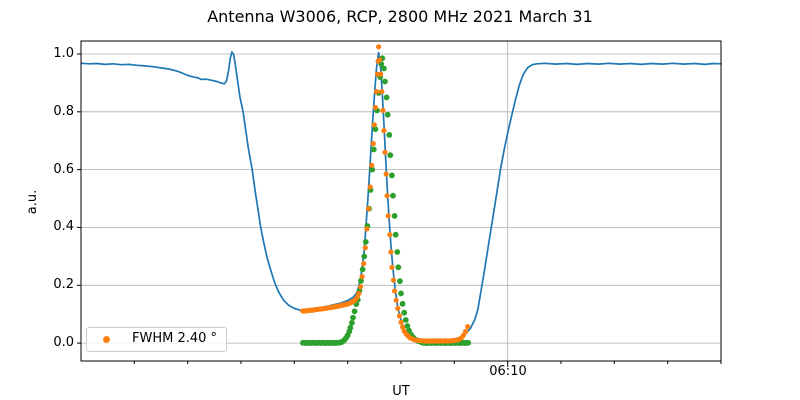 The height and width of the screenshot is (400, 800). I want to click on y-tick-label-1-0: 1.0, so click(63, 53).